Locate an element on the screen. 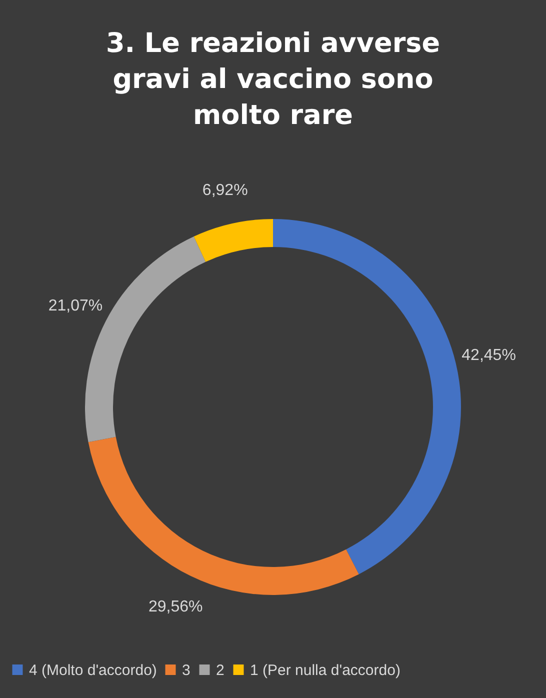  chart-title: 3. Le reazioni avverse gravi al vaccino sono molto rare is located at coordinates (273, 79).